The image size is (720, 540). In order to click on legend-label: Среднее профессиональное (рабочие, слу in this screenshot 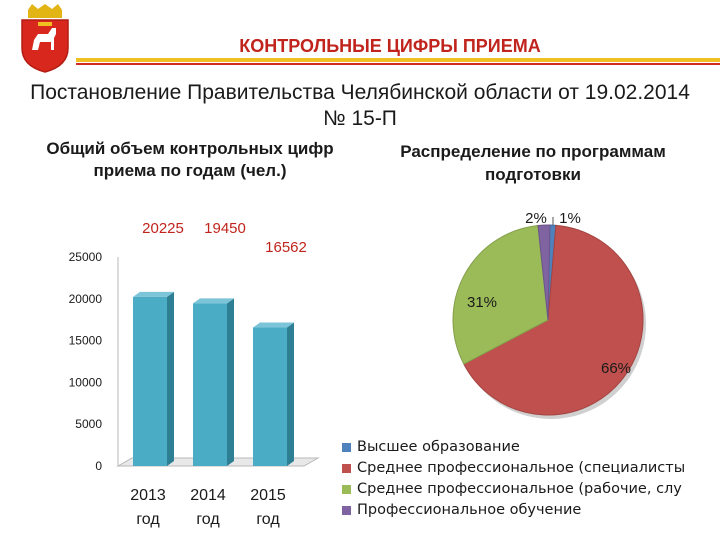, I will do `click(519, 489)`.